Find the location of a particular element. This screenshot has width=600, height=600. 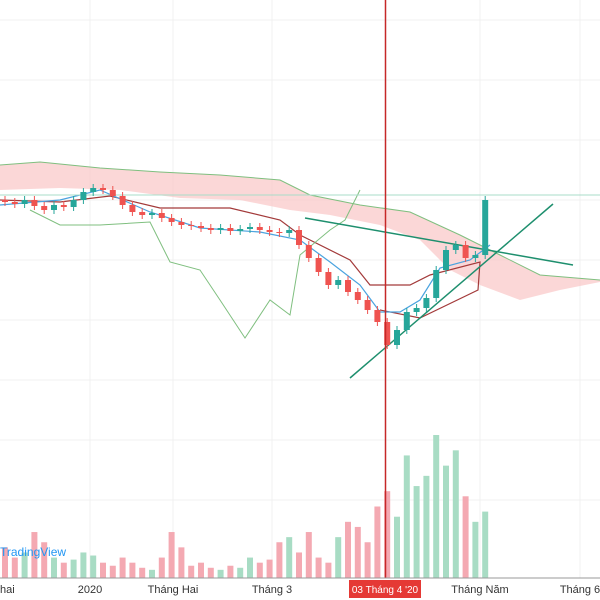

watermark: TradingView is located at coordinates (33, 552).